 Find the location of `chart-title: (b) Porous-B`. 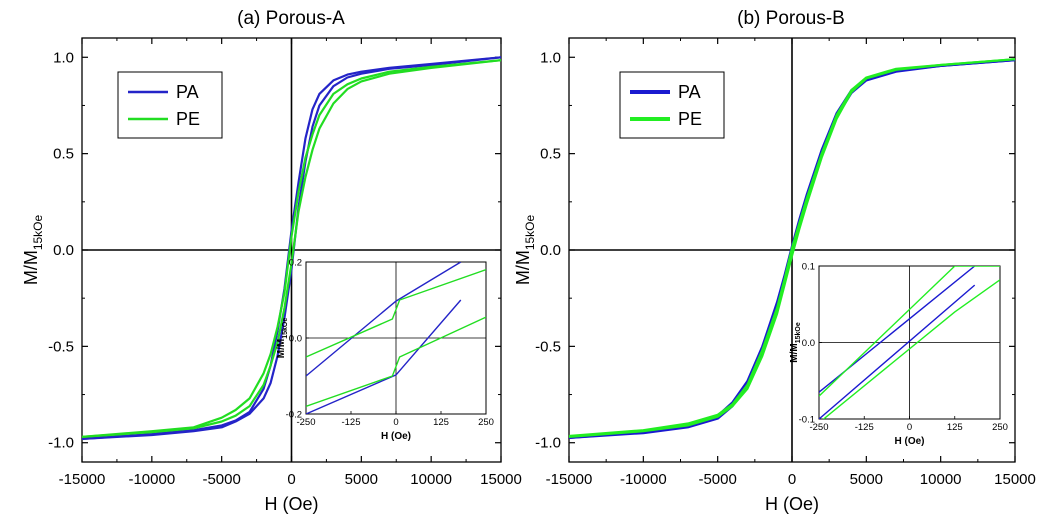

chart-title: (b) Porous-B is located at coordinates (791, 18).